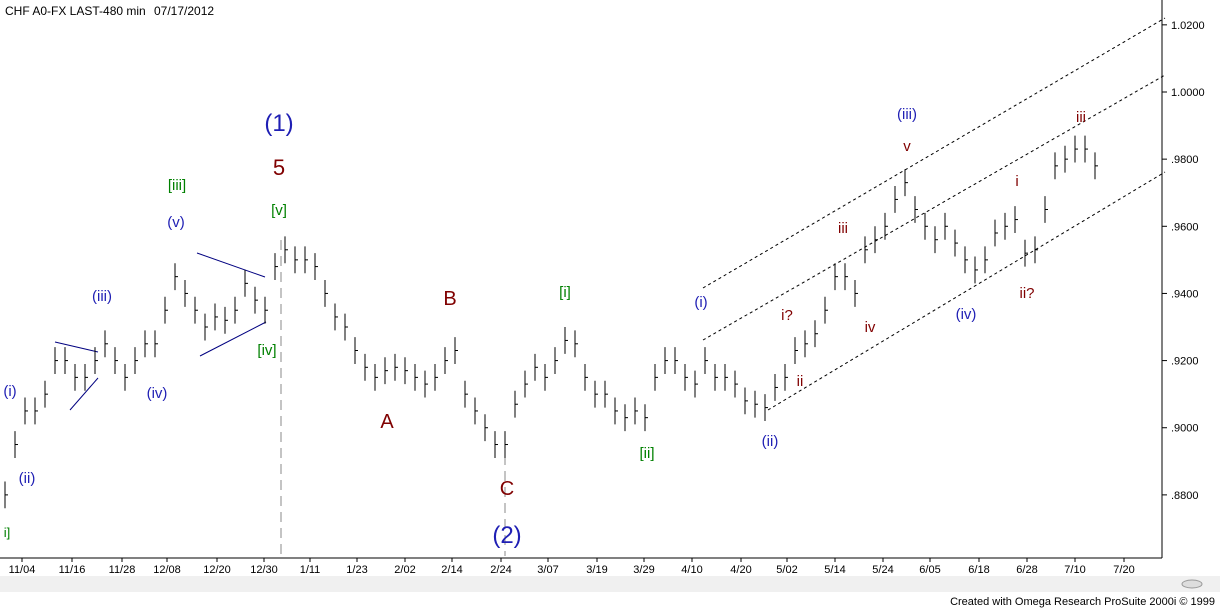 The image size is (1220, 614). I want to click on x-tick-label: 5/14, so click(834, 570).